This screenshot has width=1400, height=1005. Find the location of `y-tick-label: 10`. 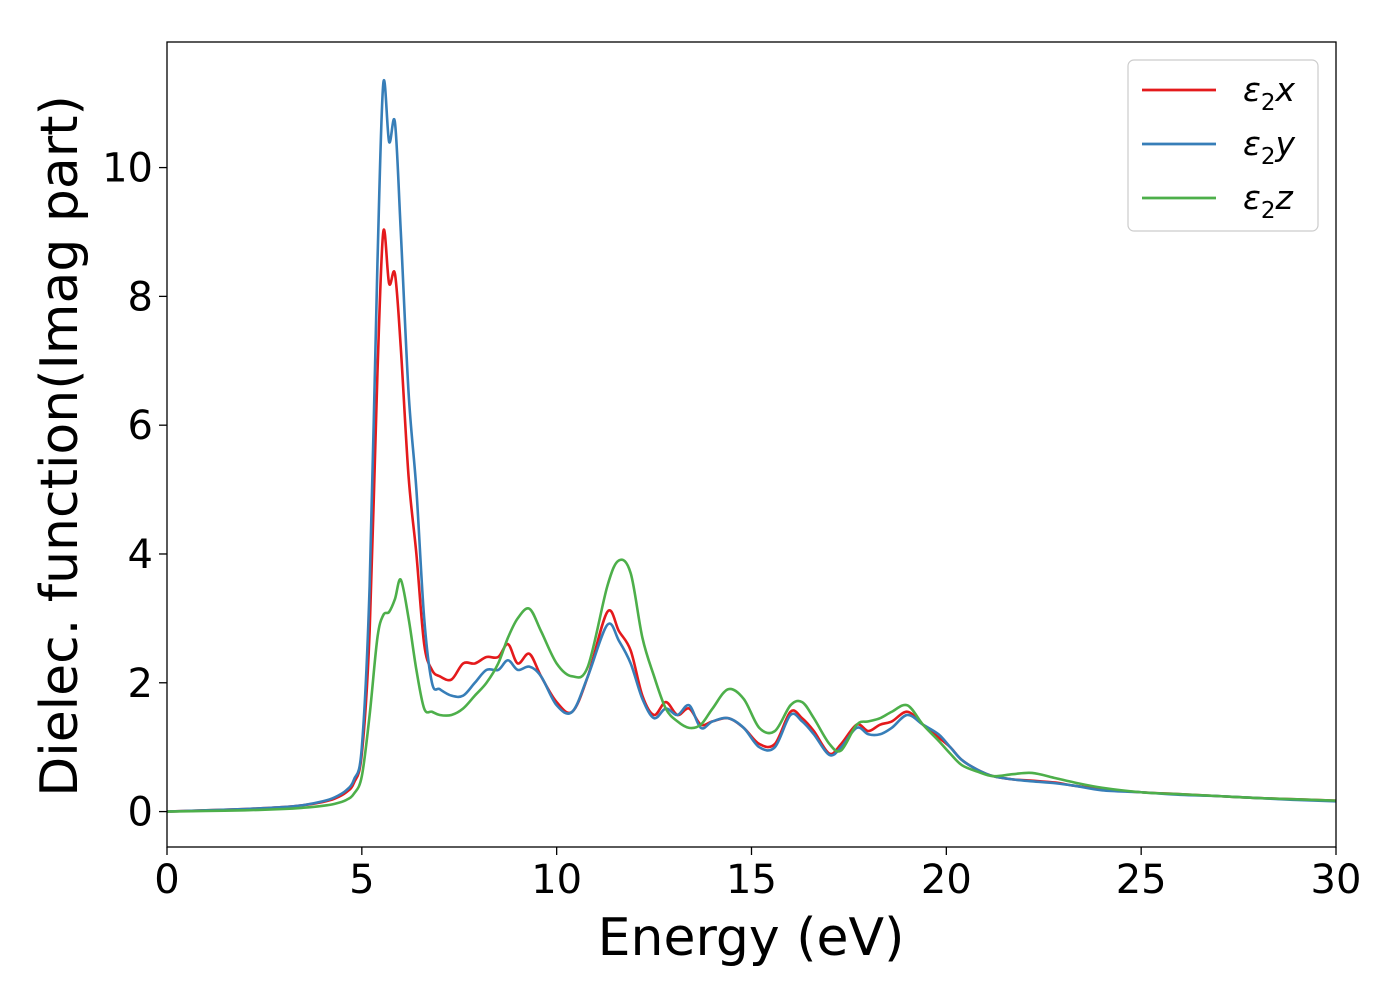

y-tick-label: 10 is located at coordinates (127, 169).